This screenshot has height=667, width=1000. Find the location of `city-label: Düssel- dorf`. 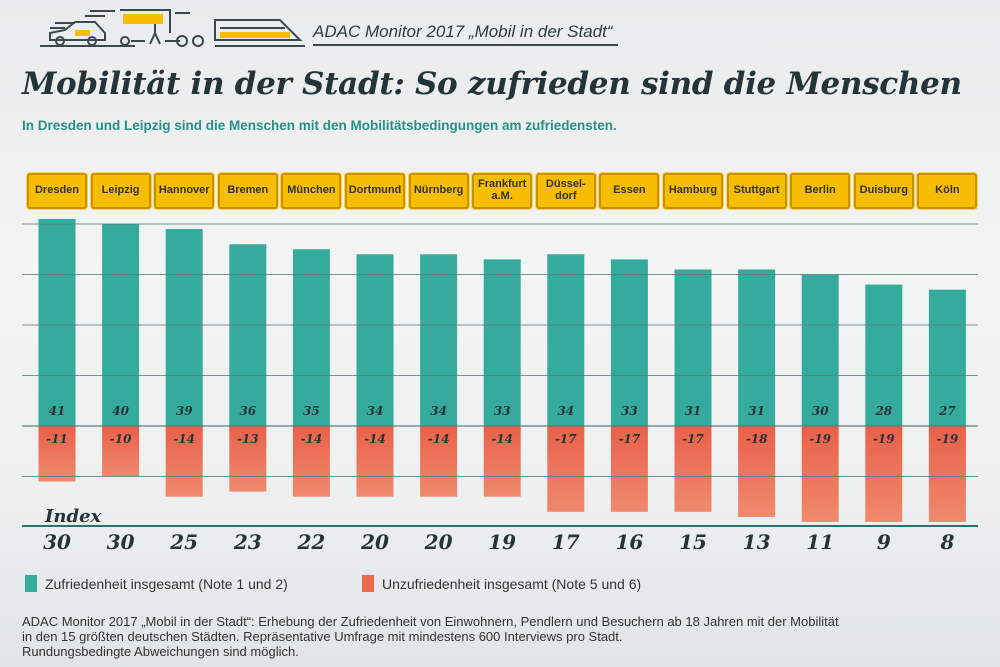

city-label: Düssel- dorf is located at coordinates (565, 191).